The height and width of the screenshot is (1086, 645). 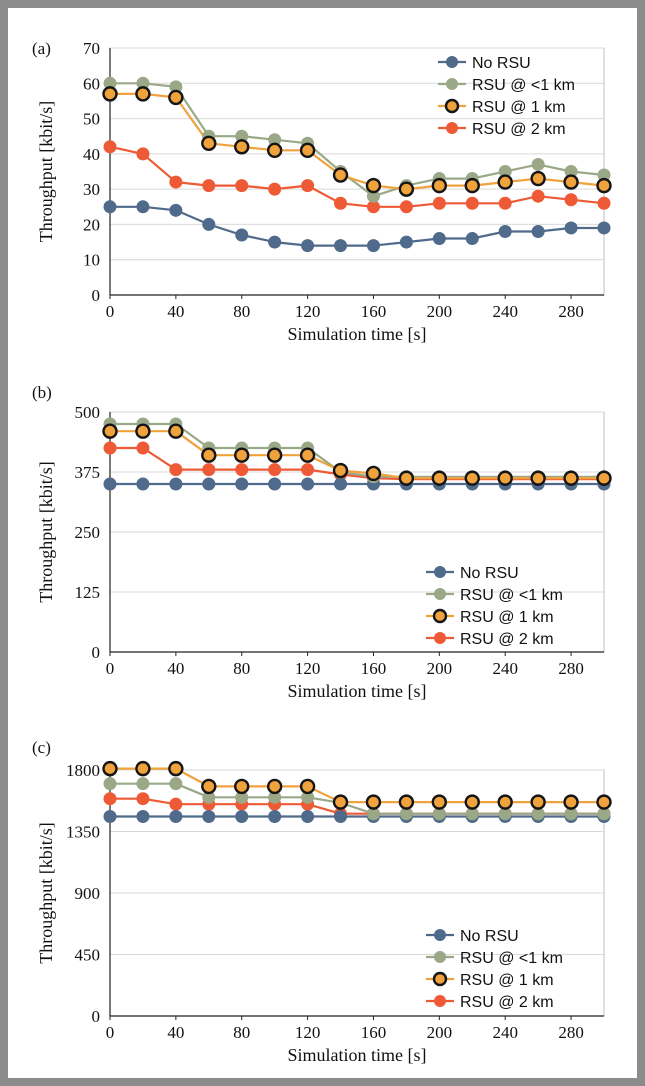 What do you see at coordinates (41, 48) in the screenshot?
I see `panel-label: (a)` at bounding box center [41, 48].